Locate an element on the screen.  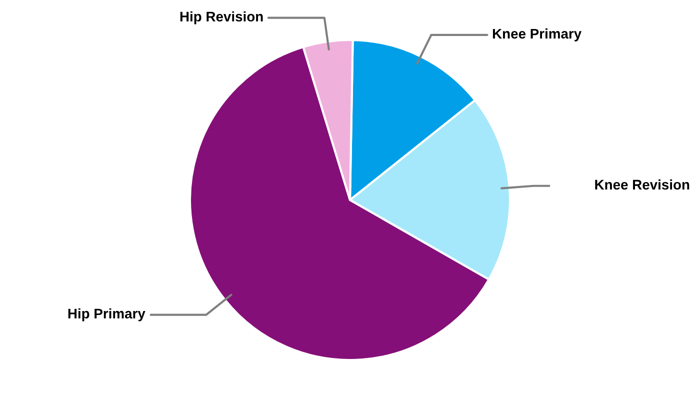
slice-label: Hip Primary is located at coordinates (107, 315).